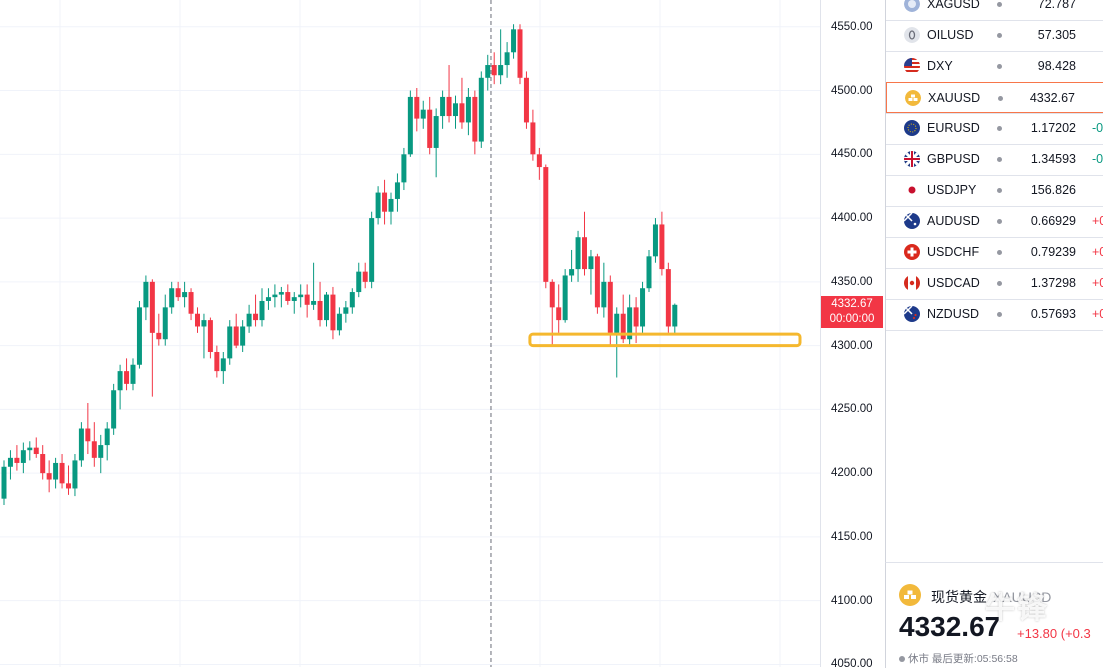 The height and width of the screenshot is (670, 1103). Describe the element at coordinates (994, 314) in the screenshot. I see `watchlist-row-nzdusd: NZDUSD 0.57693 +0` at that location.